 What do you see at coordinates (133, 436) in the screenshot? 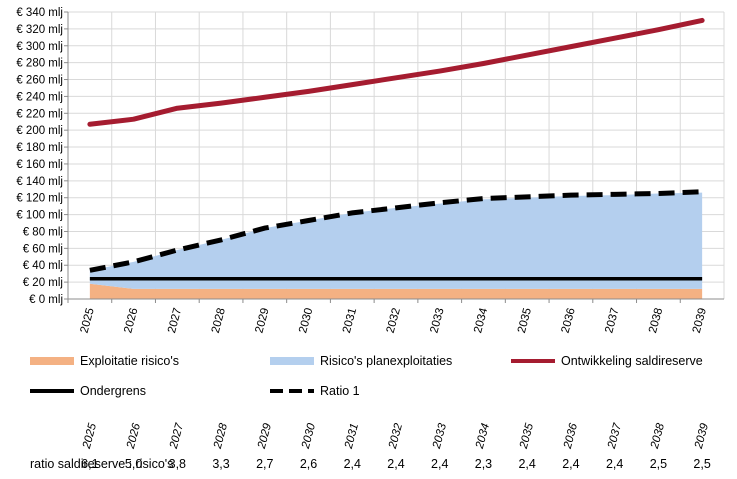
I see `ratio-year: 2026` at bounding box center [133, 436].